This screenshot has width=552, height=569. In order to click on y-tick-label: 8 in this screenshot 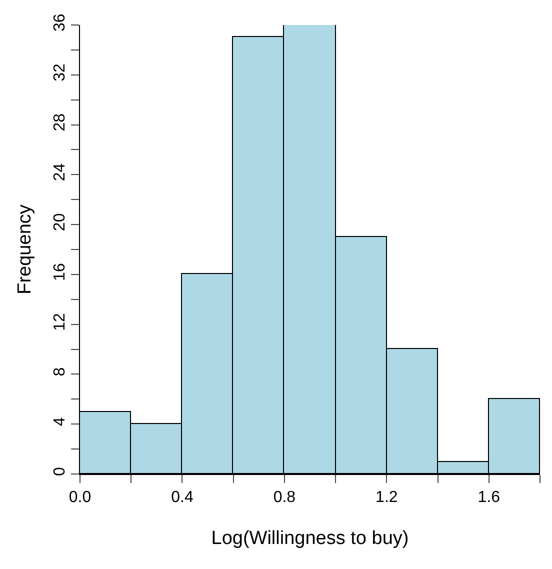, I will do `click(60, 371)`.